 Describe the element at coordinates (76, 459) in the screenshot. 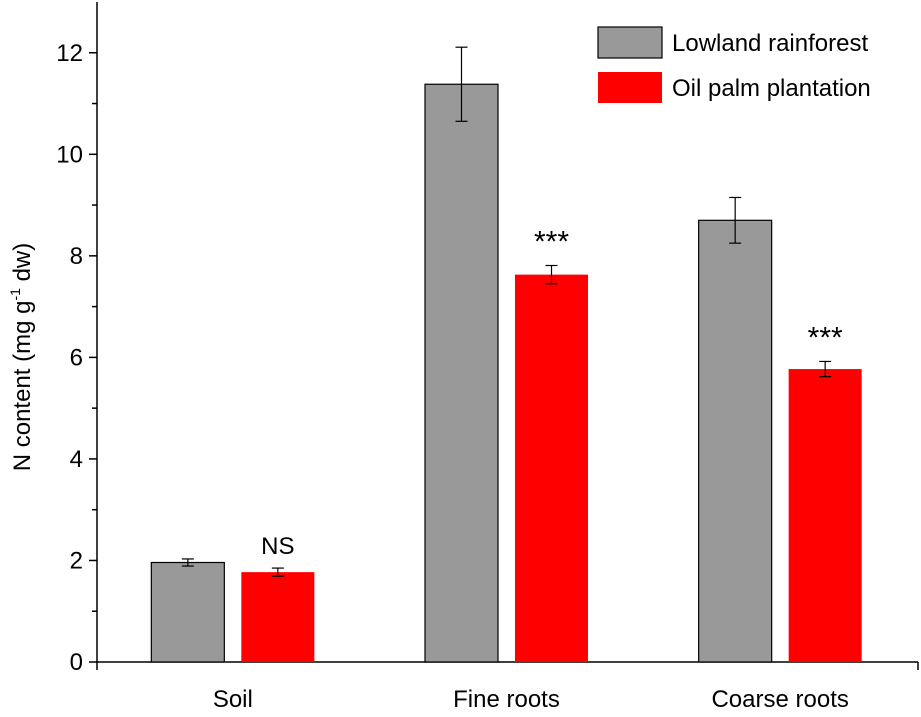

I see `y-tick-label: 4` at that location.